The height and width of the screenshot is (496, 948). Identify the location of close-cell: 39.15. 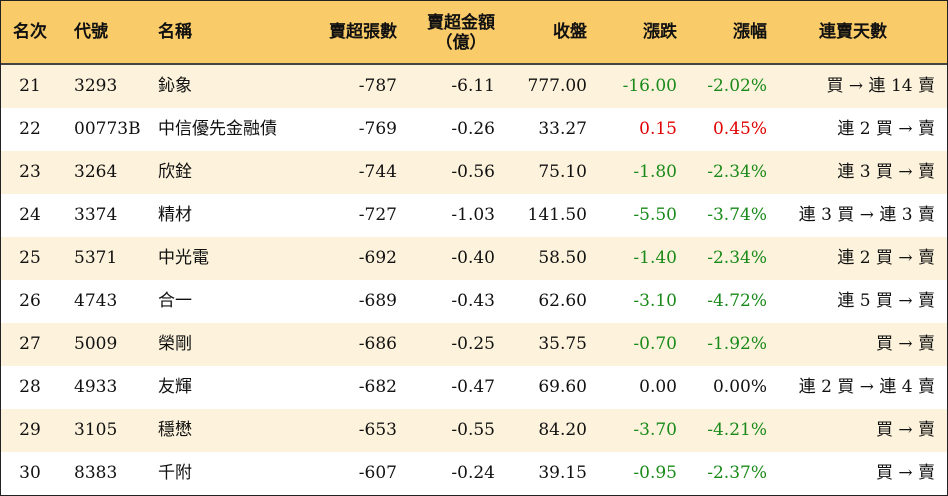
(562, 473).